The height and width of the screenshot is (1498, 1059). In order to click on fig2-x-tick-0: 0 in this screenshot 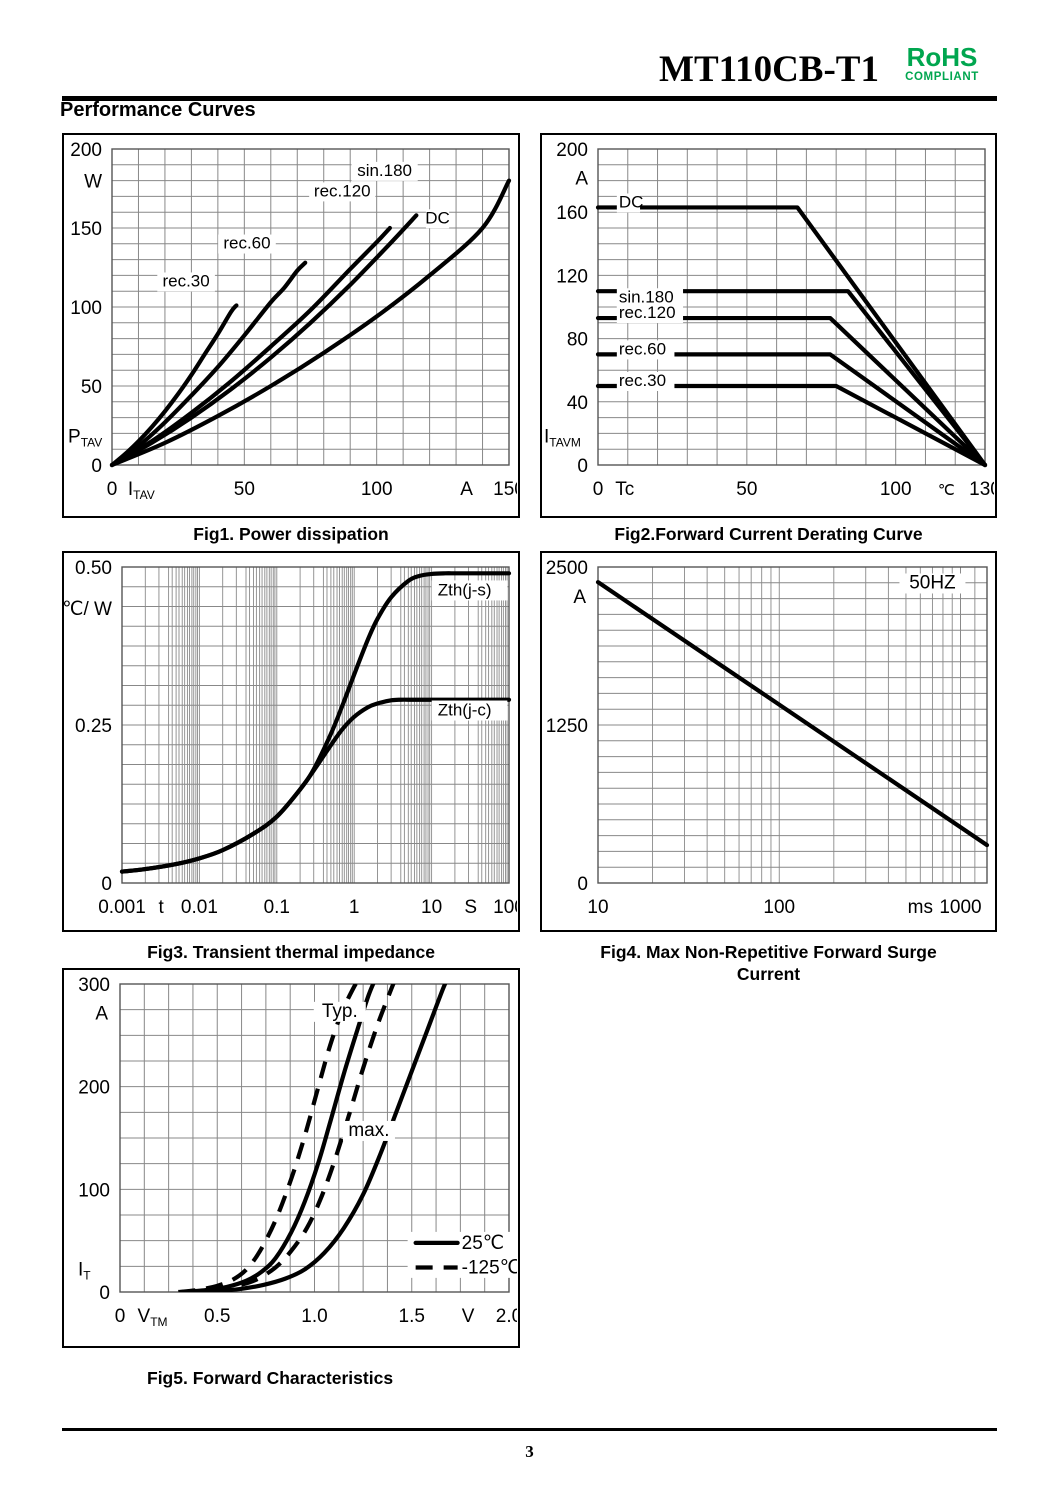, I will do `click(598, 489)`.